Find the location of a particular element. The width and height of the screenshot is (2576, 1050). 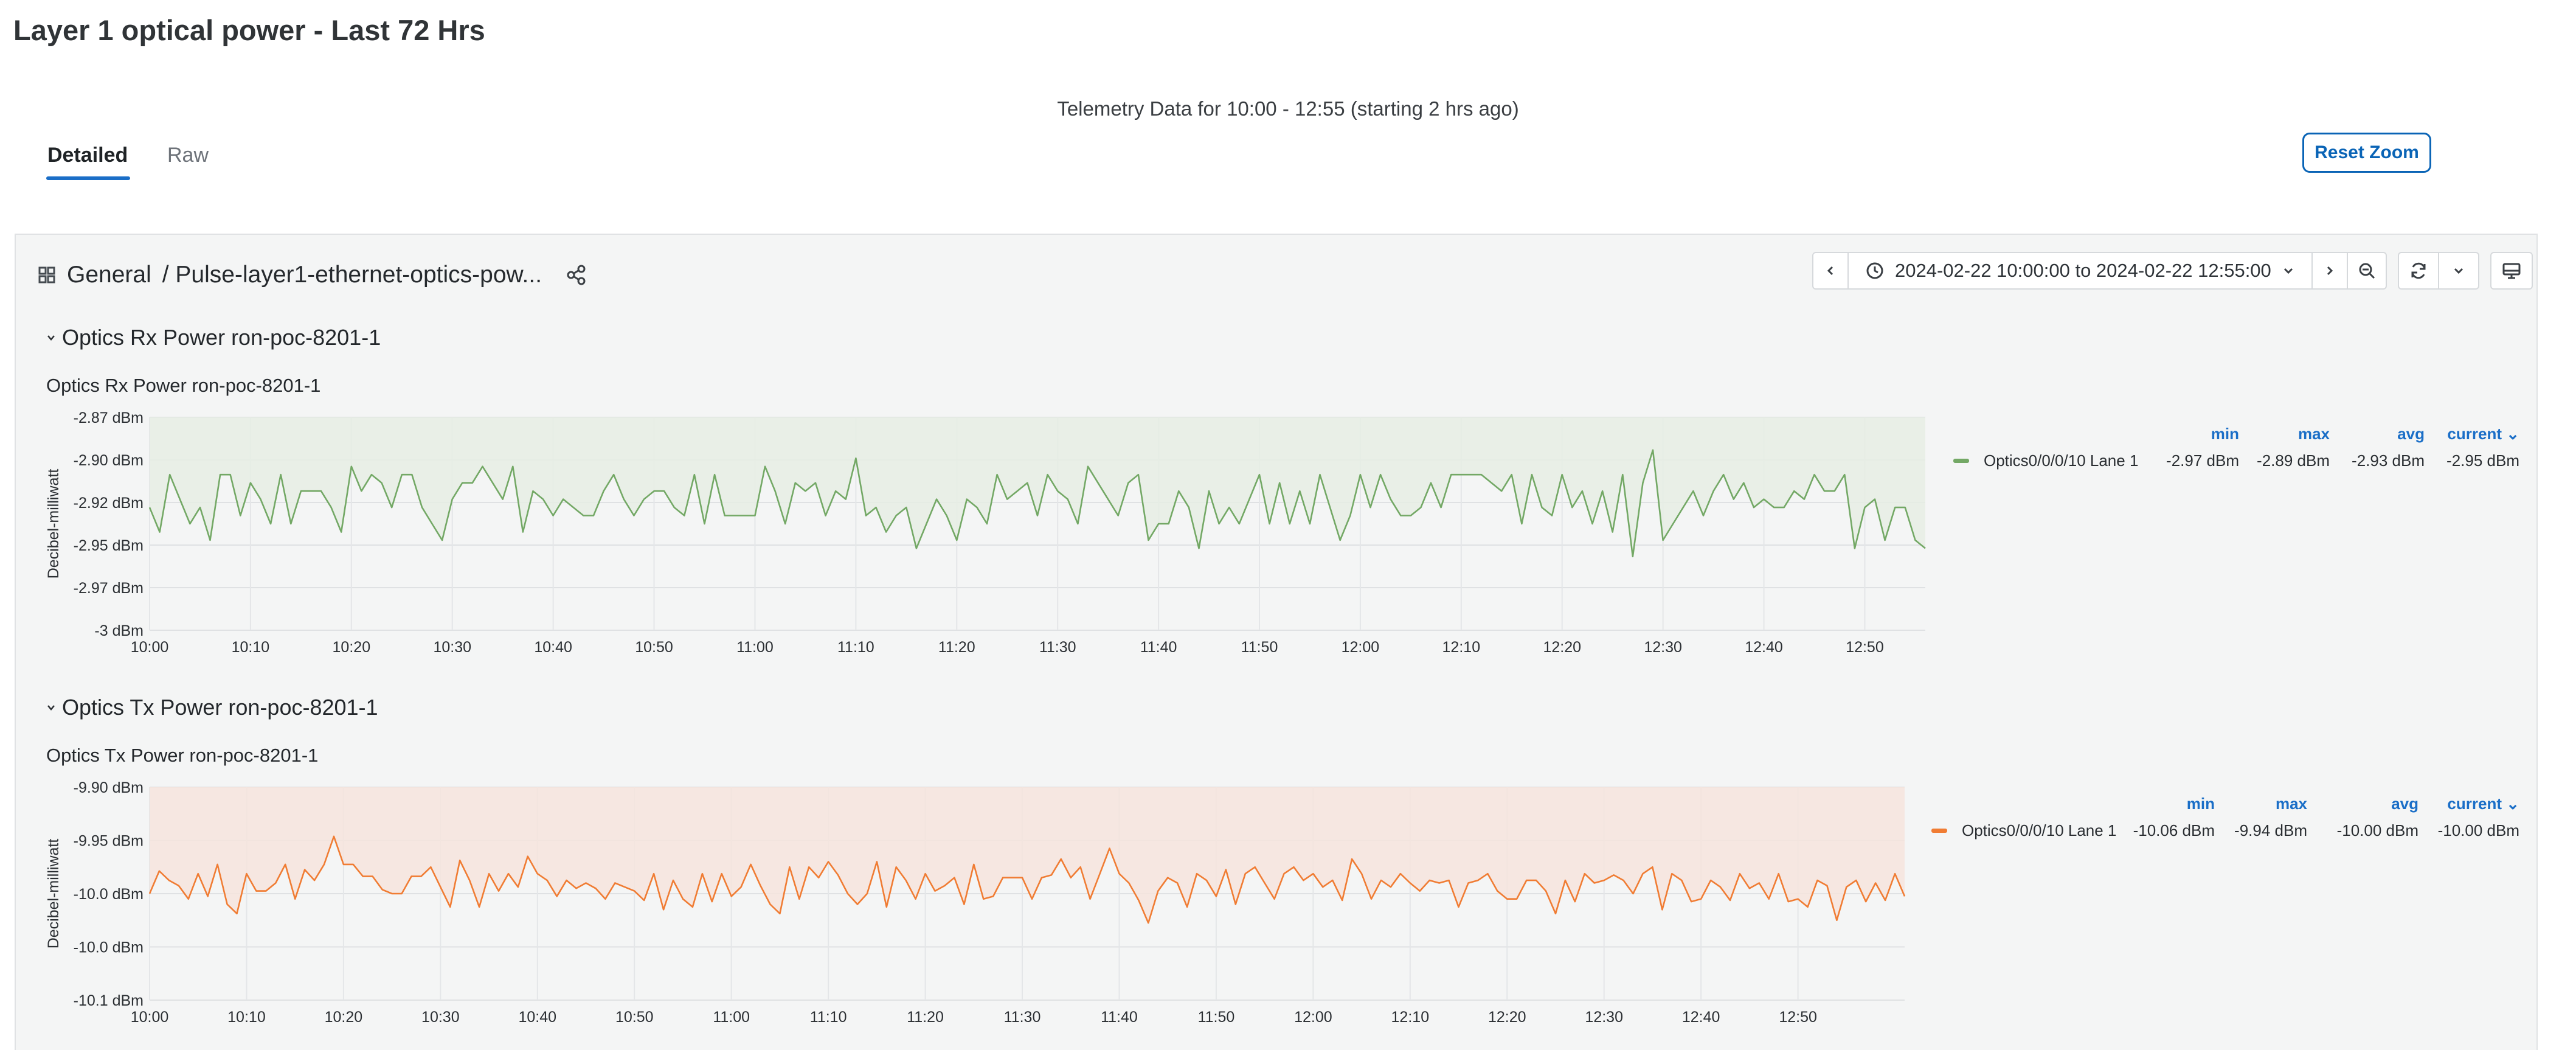

chevron-left-icon is located at coordinates (1831, 270).